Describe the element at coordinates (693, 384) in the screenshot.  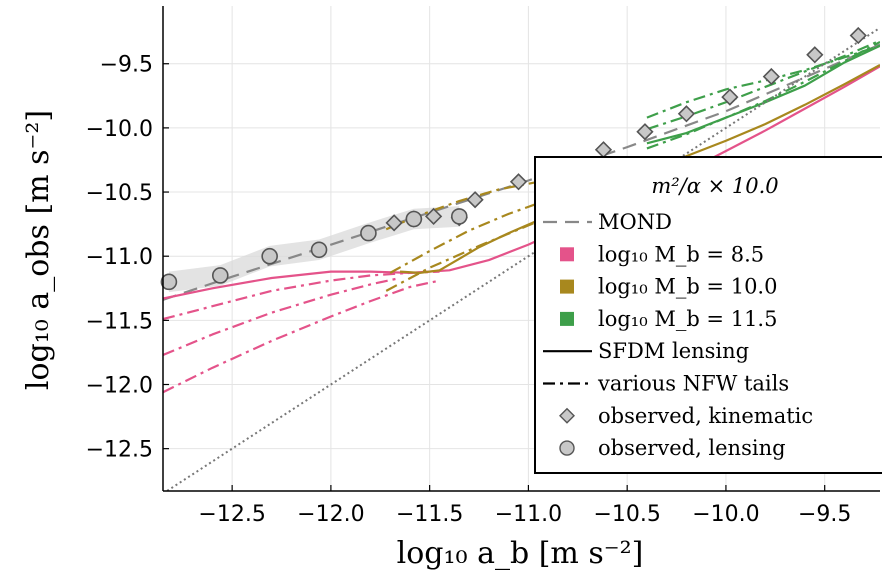
I see `legend-label: various NFW tails` at that location.